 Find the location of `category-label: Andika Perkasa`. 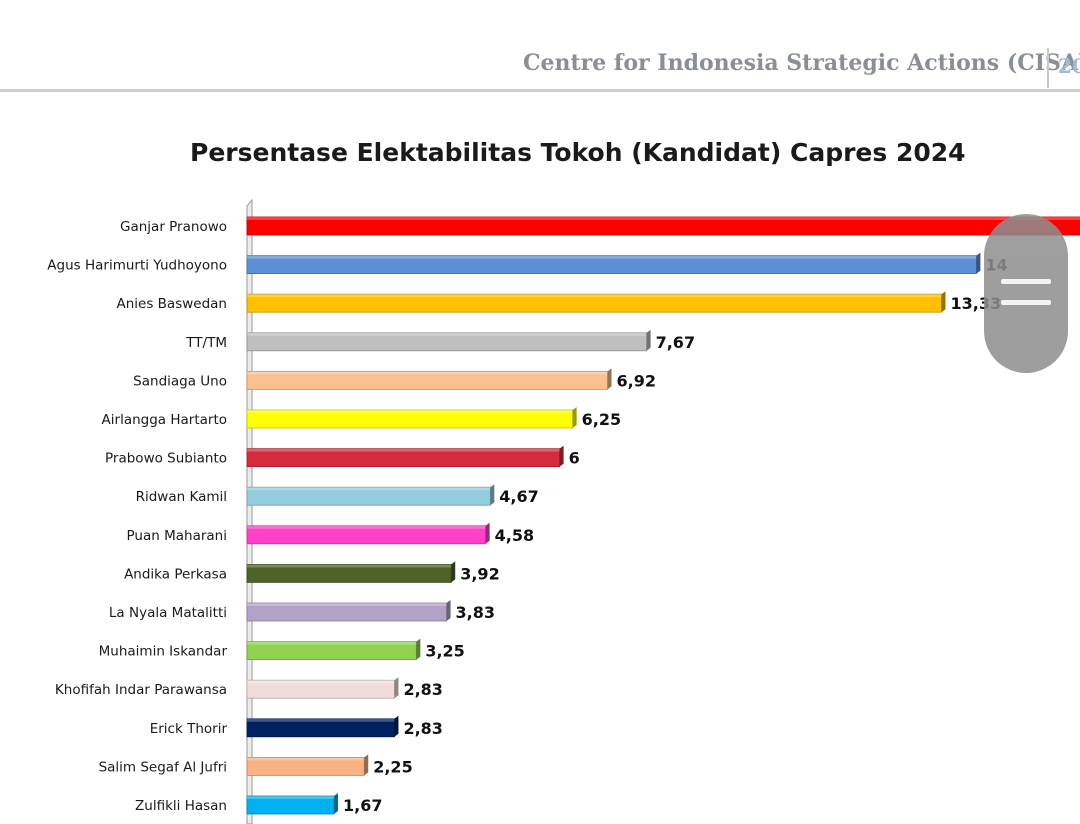

category-label: Andika Perkasa is located at coordinates (175, 574).